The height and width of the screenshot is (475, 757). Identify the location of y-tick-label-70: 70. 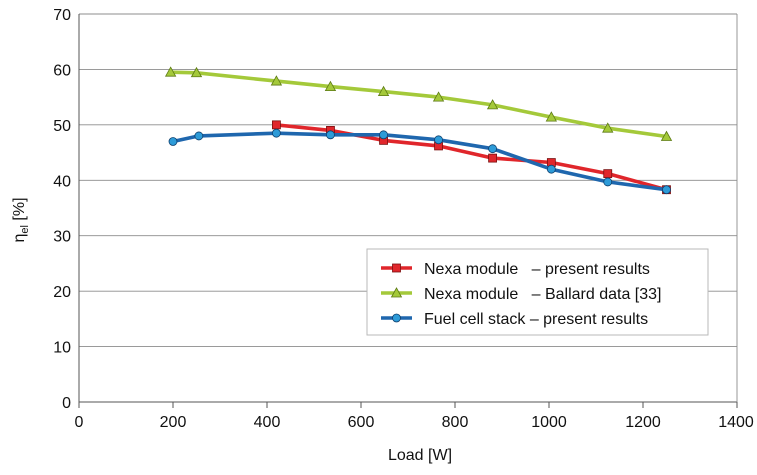
(62, 15).